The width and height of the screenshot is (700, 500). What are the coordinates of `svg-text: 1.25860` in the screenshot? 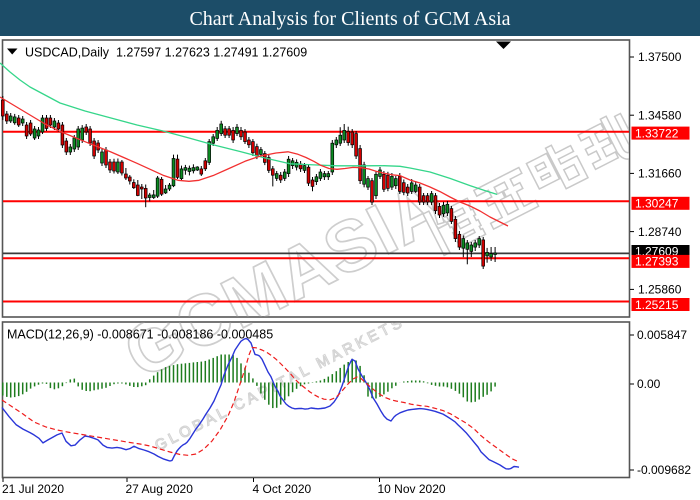 It's located at (660, 290).